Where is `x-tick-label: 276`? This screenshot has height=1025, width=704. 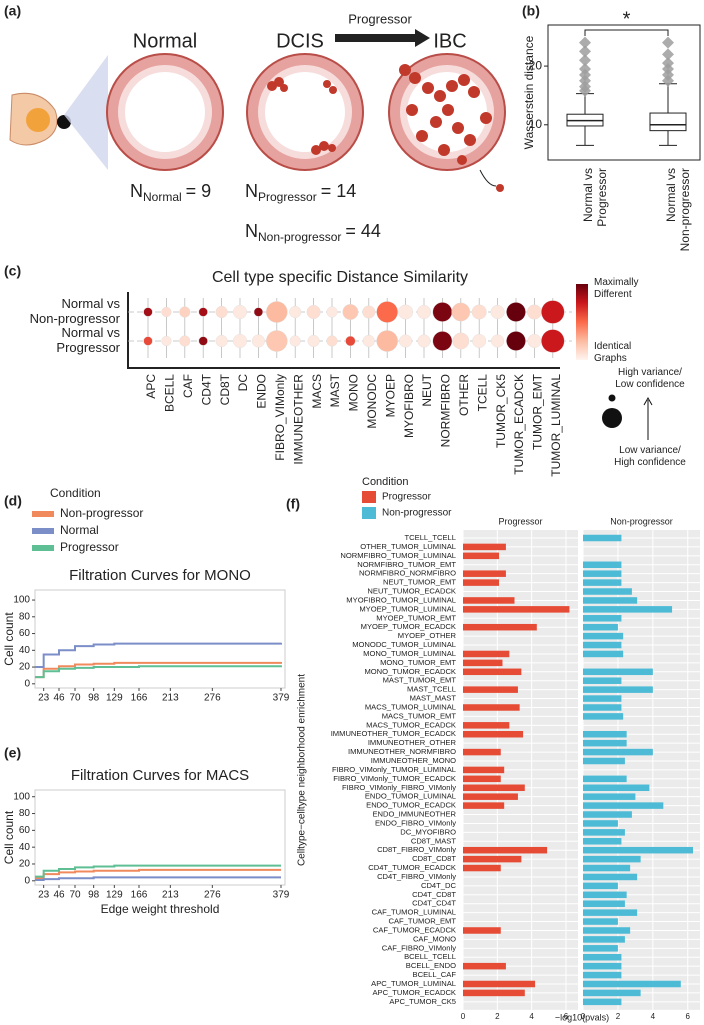 x-tick-label: 276 is located at coordinates (212, 698).